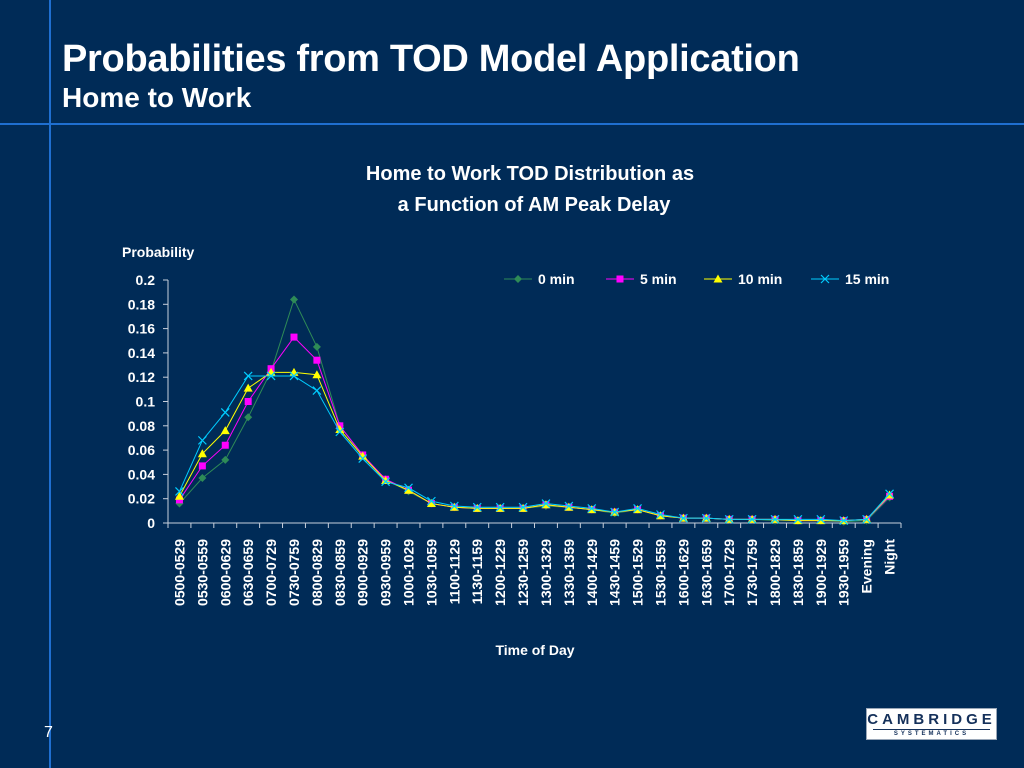 This screenshot has height=768, width=1024. I want to click on x-tick-label: 0700-0729, so click(271, 572).